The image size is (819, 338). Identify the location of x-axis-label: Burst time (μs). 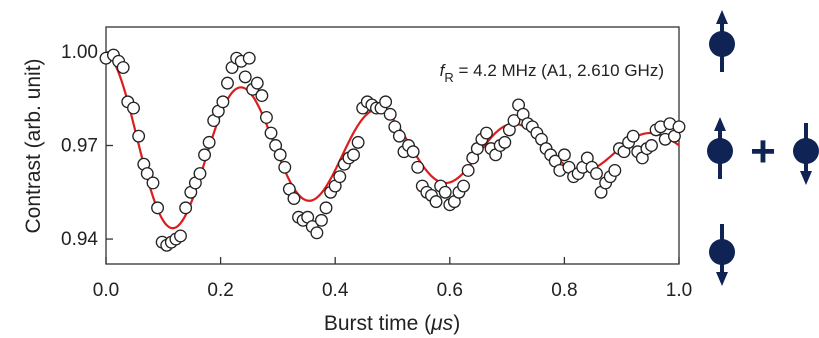
(392, 323).